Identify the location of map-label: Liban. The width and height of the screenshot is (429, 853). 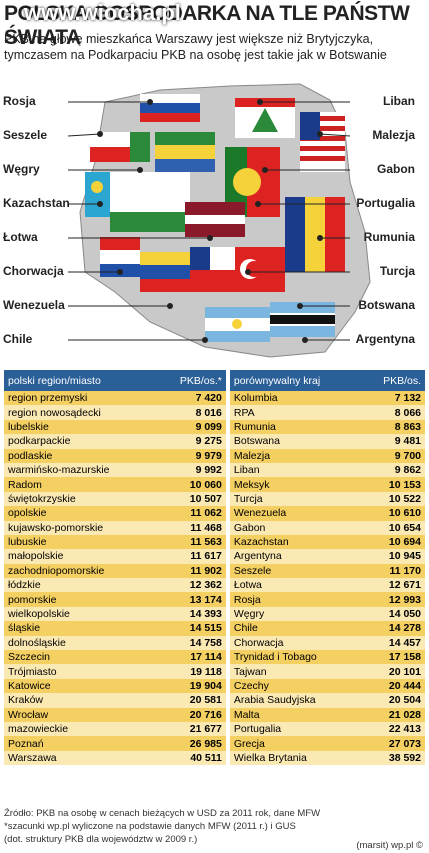
(399, 101).